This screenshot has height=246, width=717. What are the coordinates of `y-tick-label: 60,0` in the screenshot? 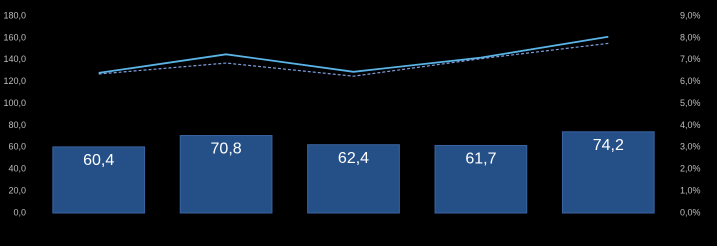 It's located at (17, 147).